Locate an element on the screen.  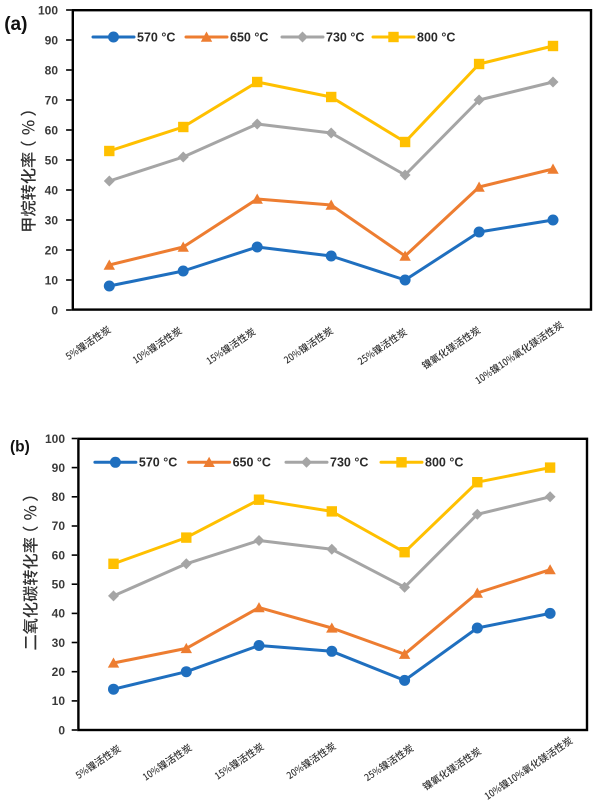
svg-text: (b) is located at coordinates (20, 446).